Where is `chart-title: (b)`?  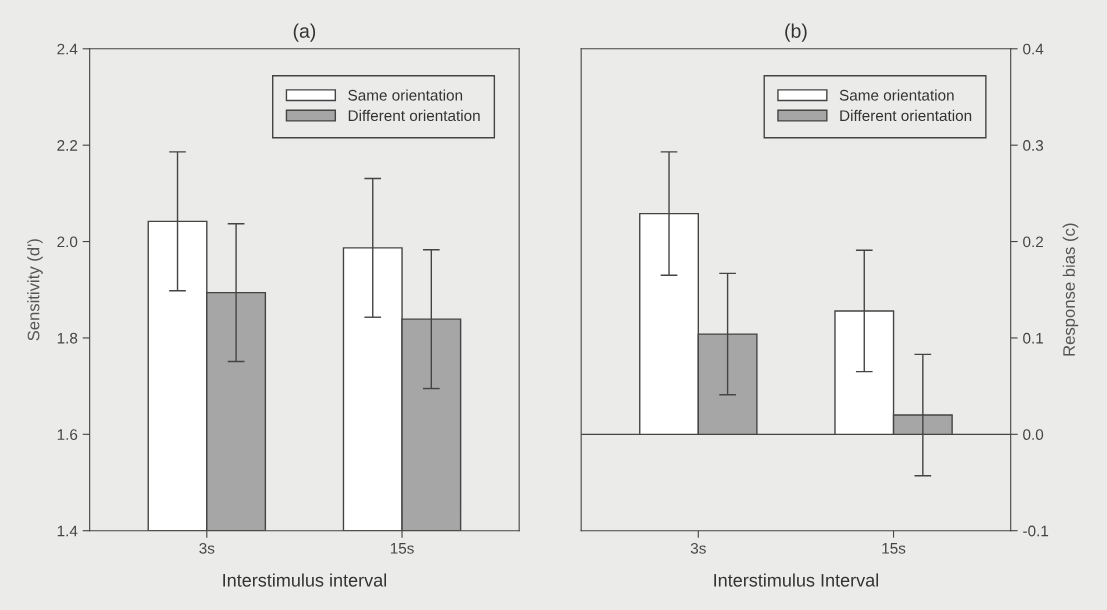 chart-title: (b) is located at coordinates (796, 32).